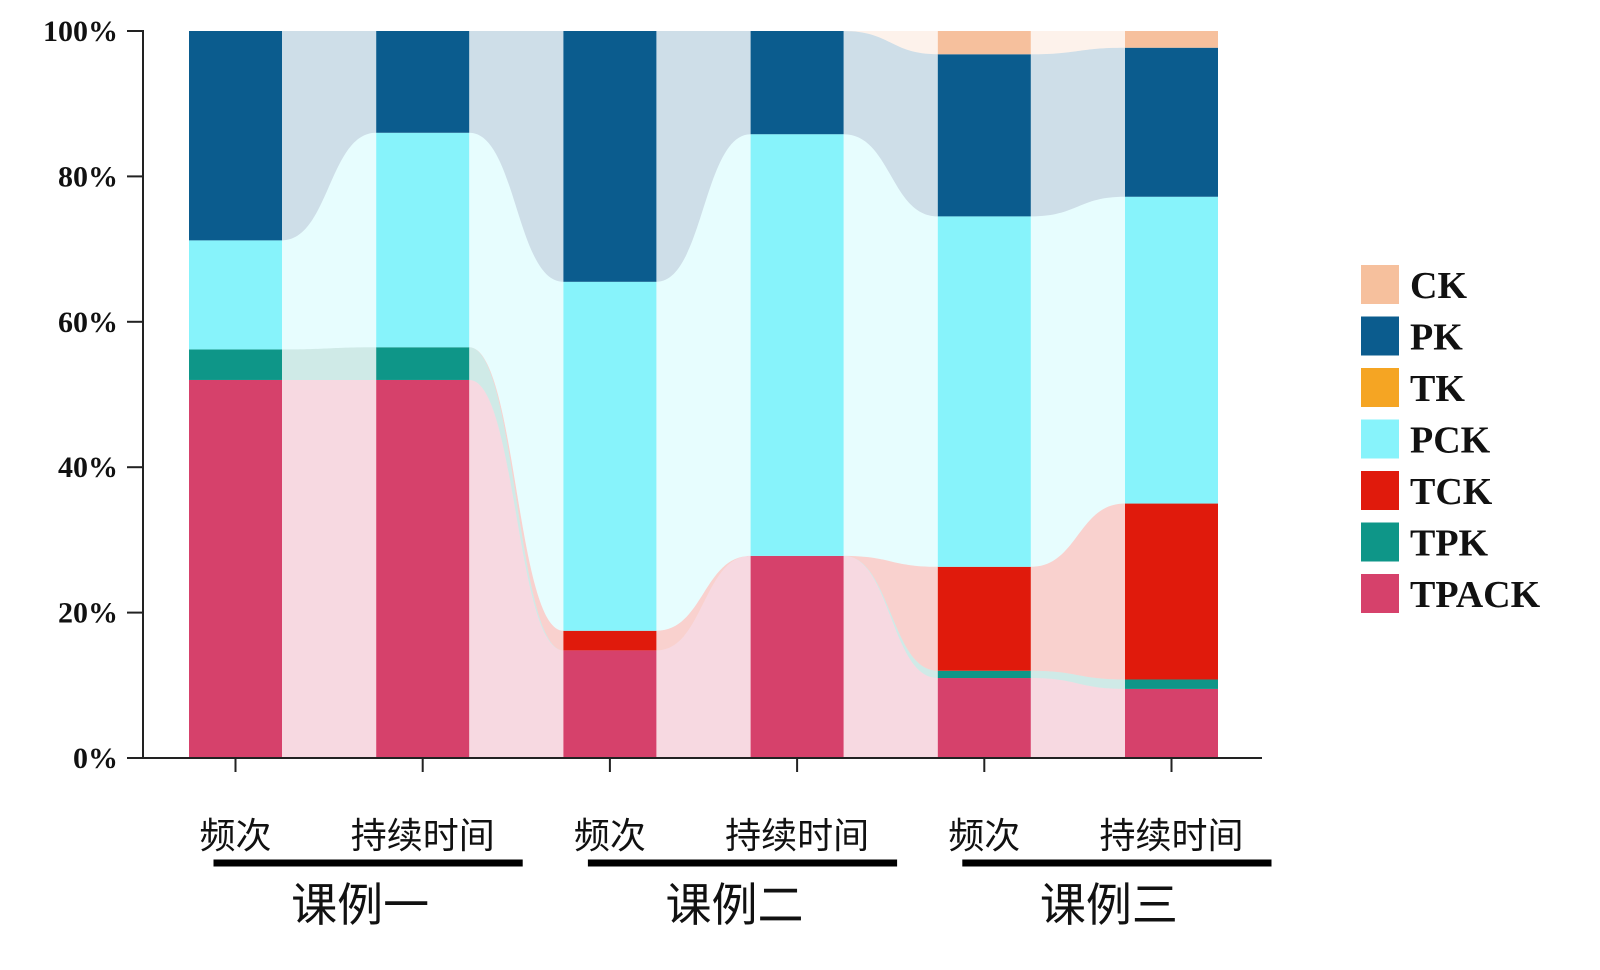 The image size is (1600, 970). Describe the element at coordinates (80, 31) in the screenshot. I see `y-tick-label: 100%` at that location.